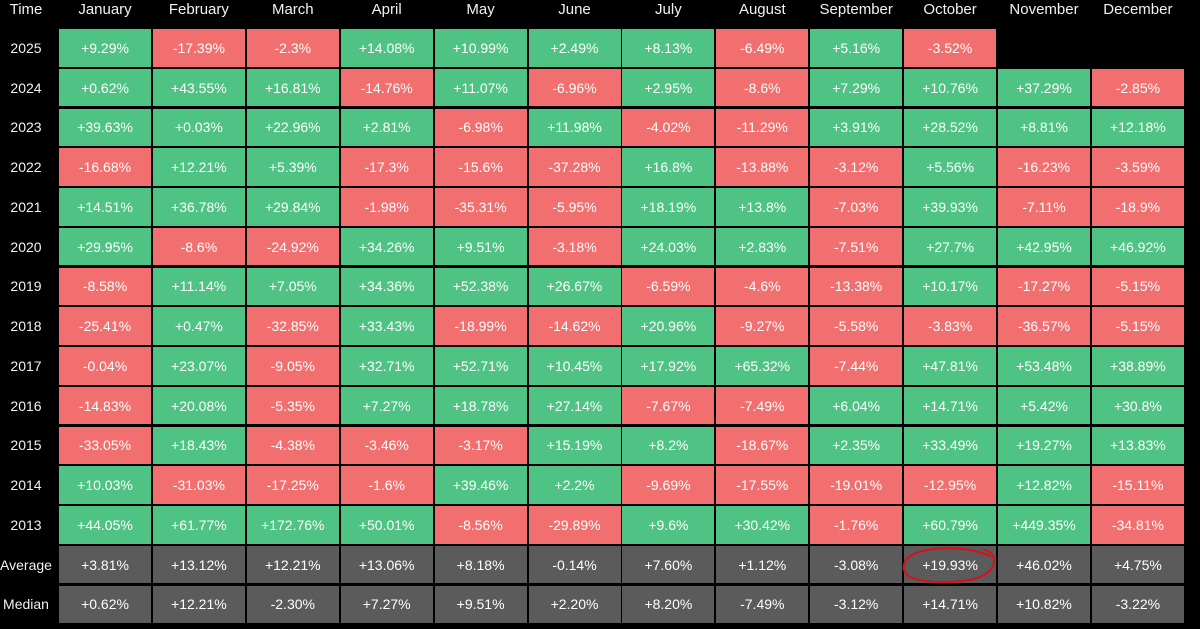 This screenshot has width=1200, height=629. I want to click on return-cell: -3.22%, so click(1137, 604).